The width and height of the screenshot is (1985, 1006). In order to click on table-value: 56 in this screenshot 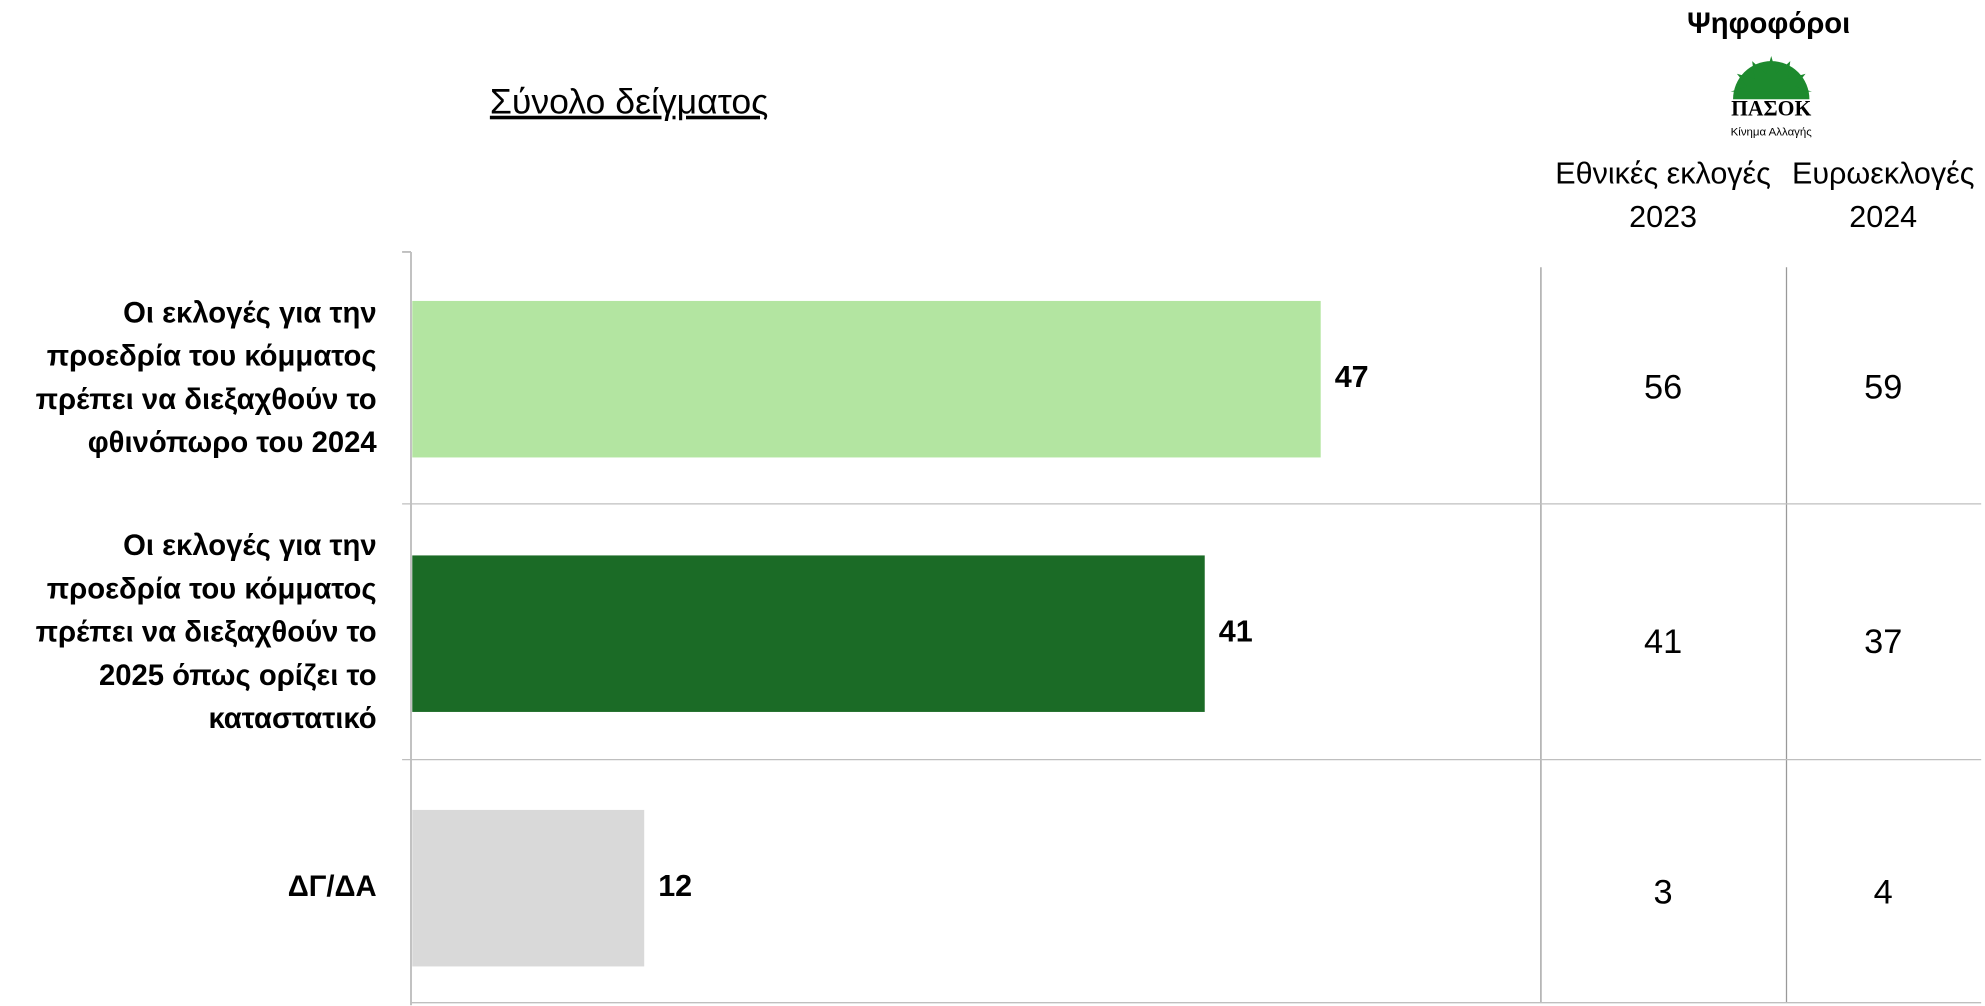, I will do `click(1663, 387)`.